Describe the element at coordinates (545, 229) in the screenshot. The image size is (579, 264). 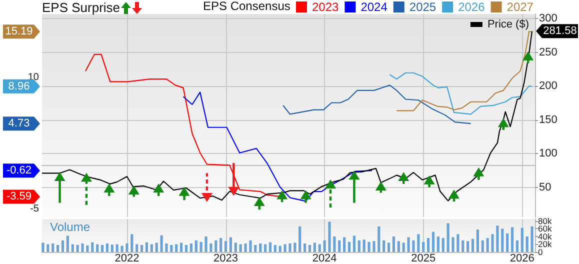
I see `y-tick-label: 60k` at that location.